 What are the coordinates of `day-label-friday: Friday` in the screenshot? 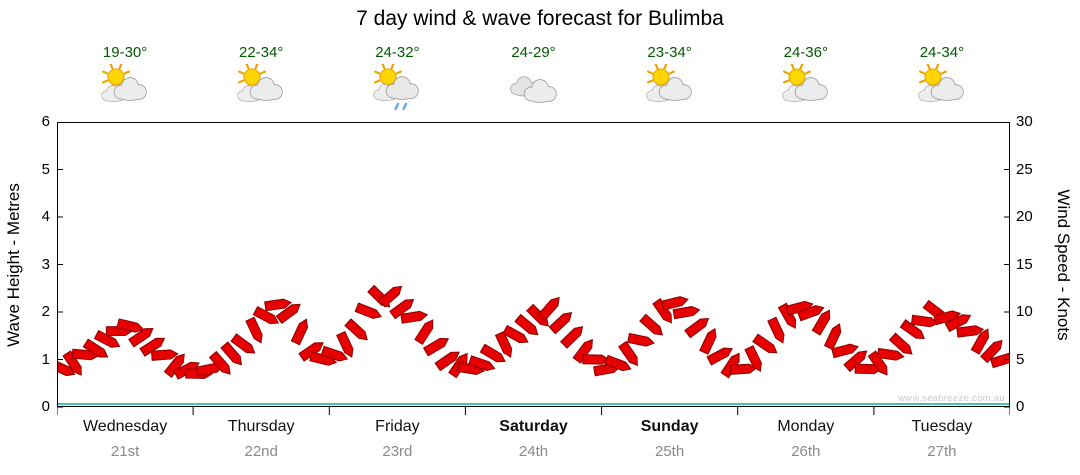 It's located at (397, 426).